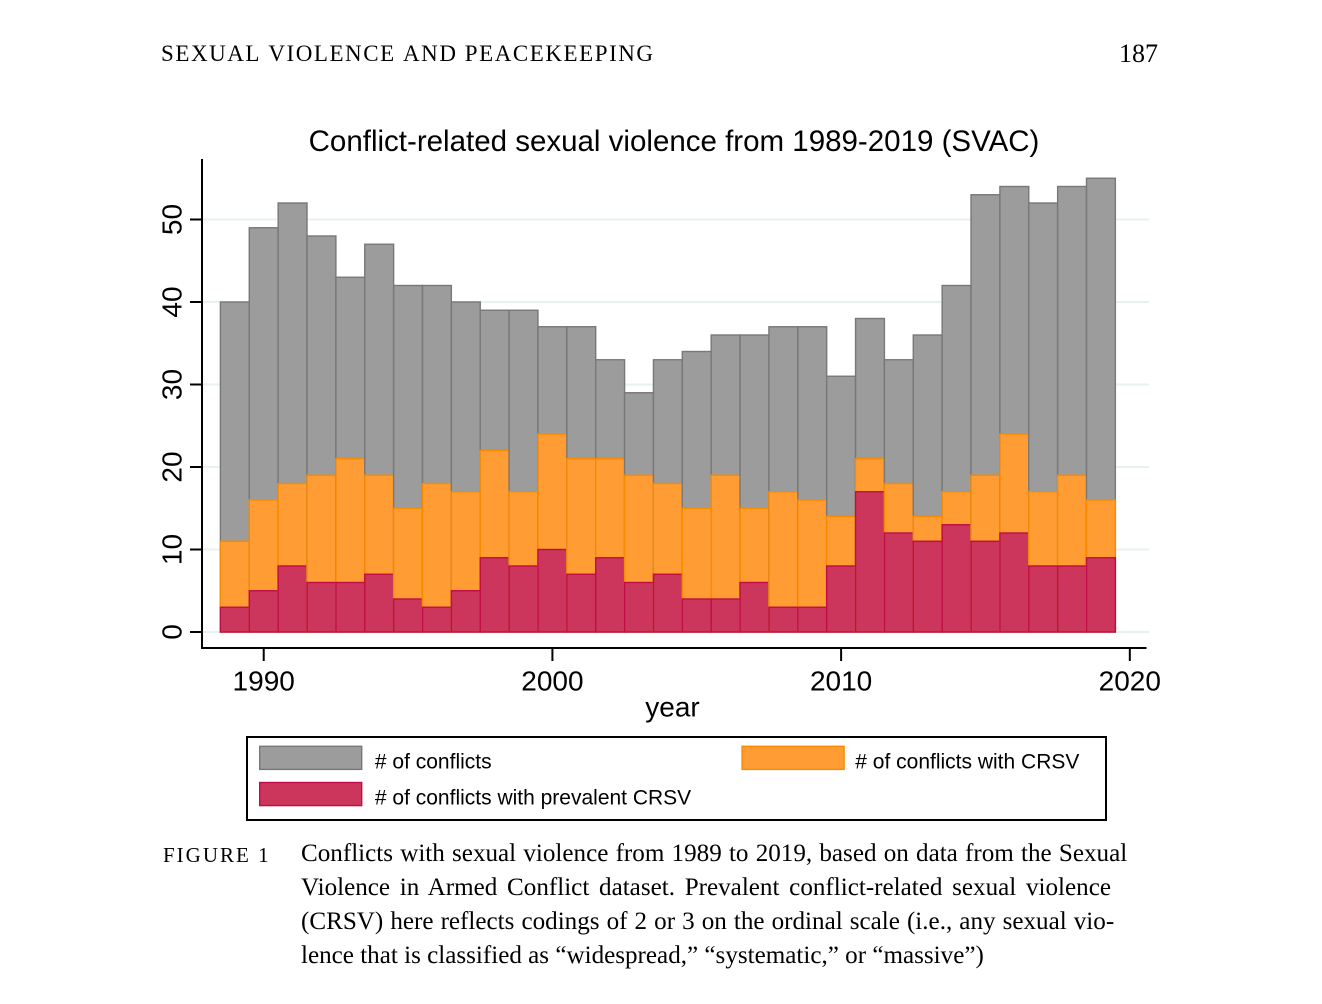 The image size is (1322, 1004). I want to click on svg-text: 40, so click(172, 301).